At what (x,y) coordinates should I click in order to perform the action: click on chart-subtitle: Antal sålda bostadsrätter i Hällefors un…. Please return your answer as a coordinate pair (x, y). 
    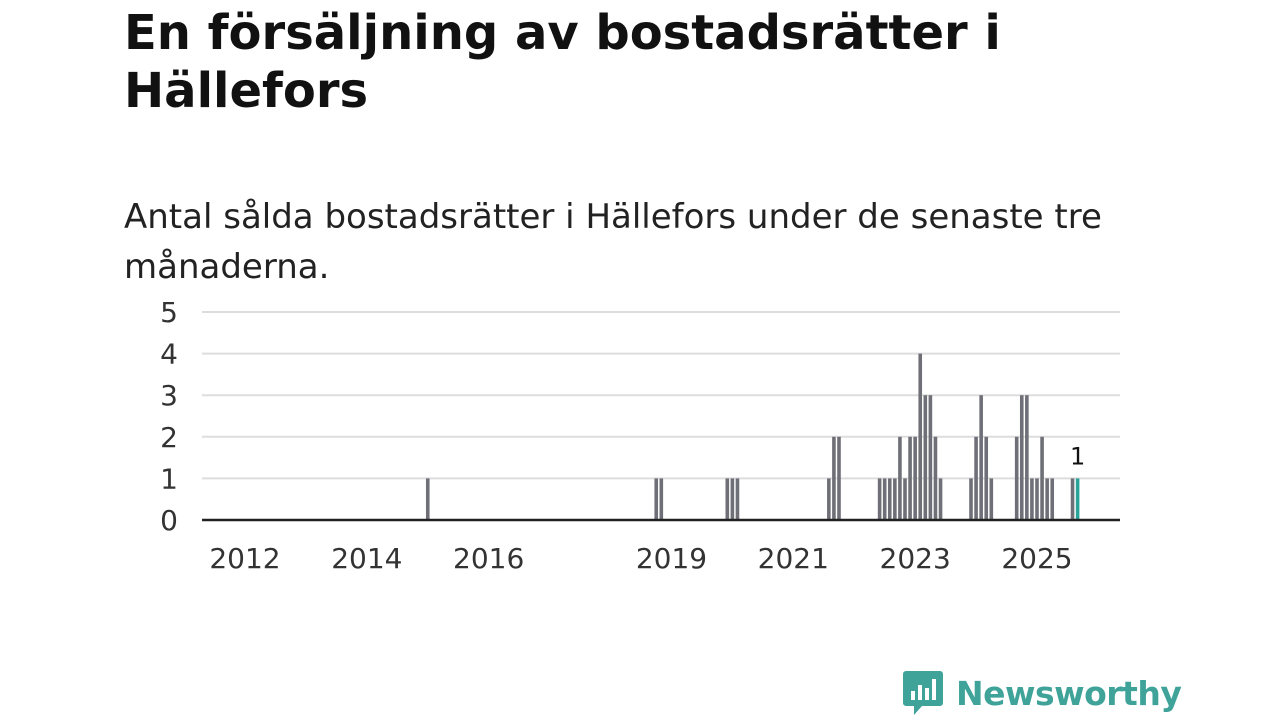
    Looking at the image, I should click on (613, 242).